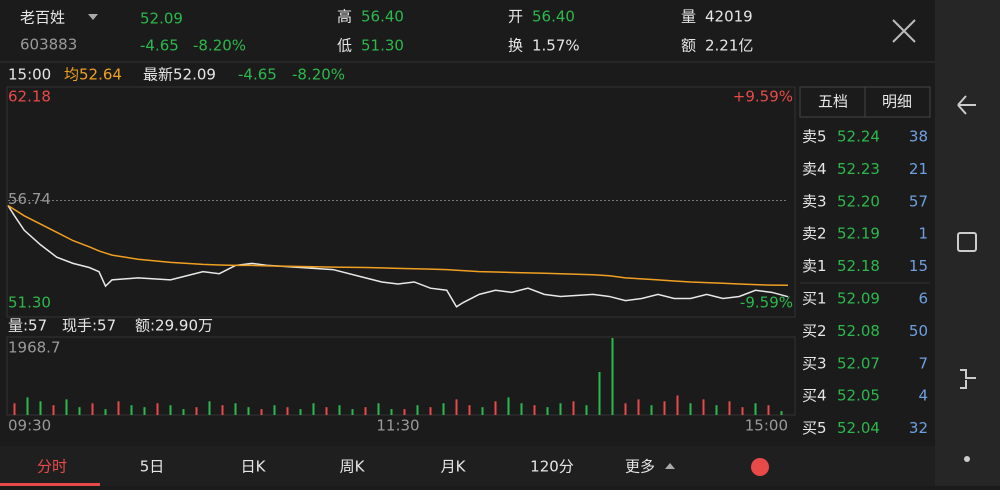 Image resolution: width=1000 pixels, height=490 pixels. What do you see at coordinates (814, 428) in the screenshot?
I see `book-label: 买5` at bounding box center [814, 428].